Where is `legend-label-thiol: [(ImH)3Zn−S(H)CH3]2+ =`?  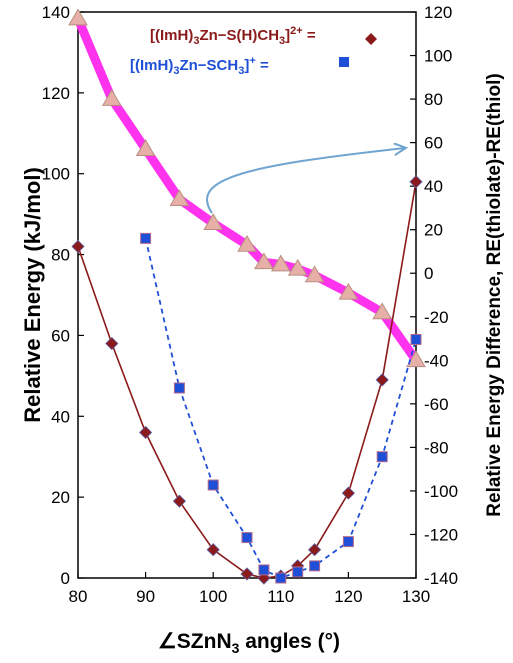 legend-label-thiol: [(ImH)3Zn−S(H)CH3]2+ = is located at coordinates (233, 36).